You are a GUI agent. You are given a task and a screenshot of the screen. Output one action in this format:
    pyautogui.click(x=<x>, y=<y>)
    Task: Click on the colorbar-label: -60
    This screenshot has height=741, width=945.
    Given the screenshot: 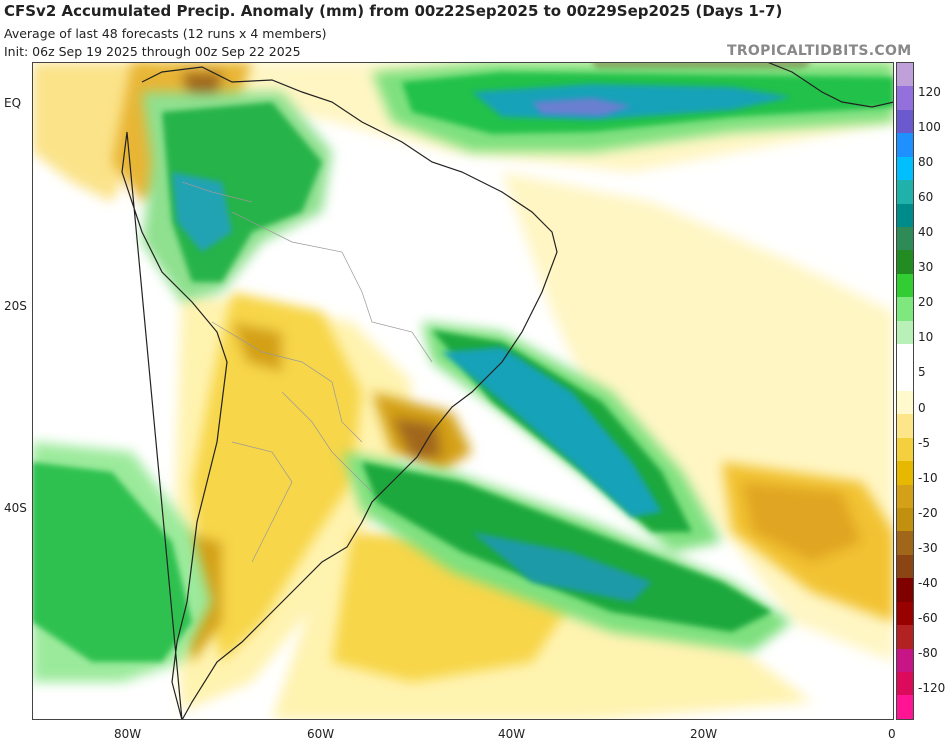 What is the action you would take?
    pyautogui.click(x=928, y=617)
    